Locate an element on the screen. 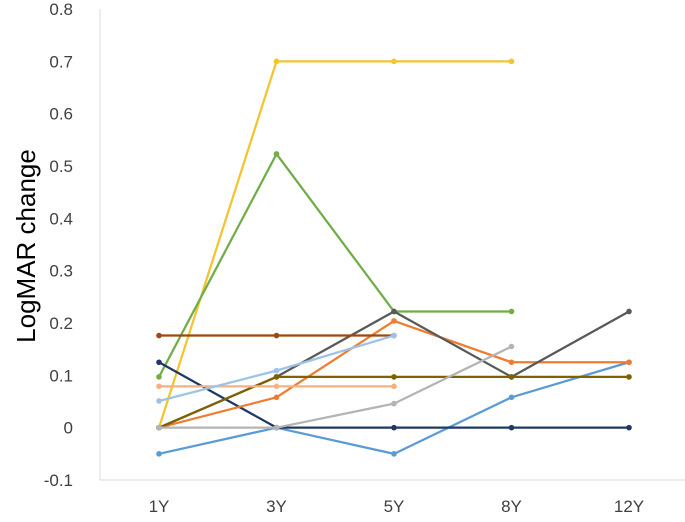 This screenshot has height=522, width=685. x-tick-label: 12Y is located at coordinates (629, 506).